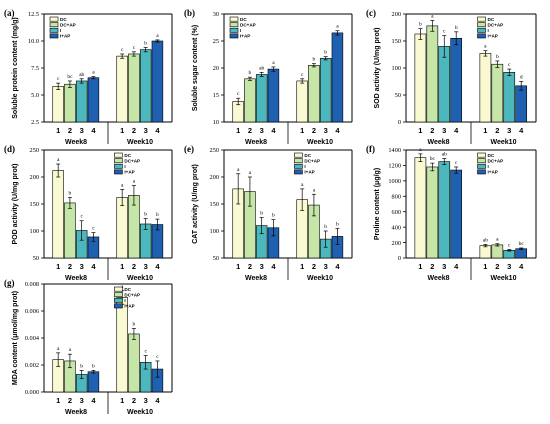 Image resolution: width=550 pixels, height=424 pixels. I want to click on y-tick-label: 250, so click(214, 150).